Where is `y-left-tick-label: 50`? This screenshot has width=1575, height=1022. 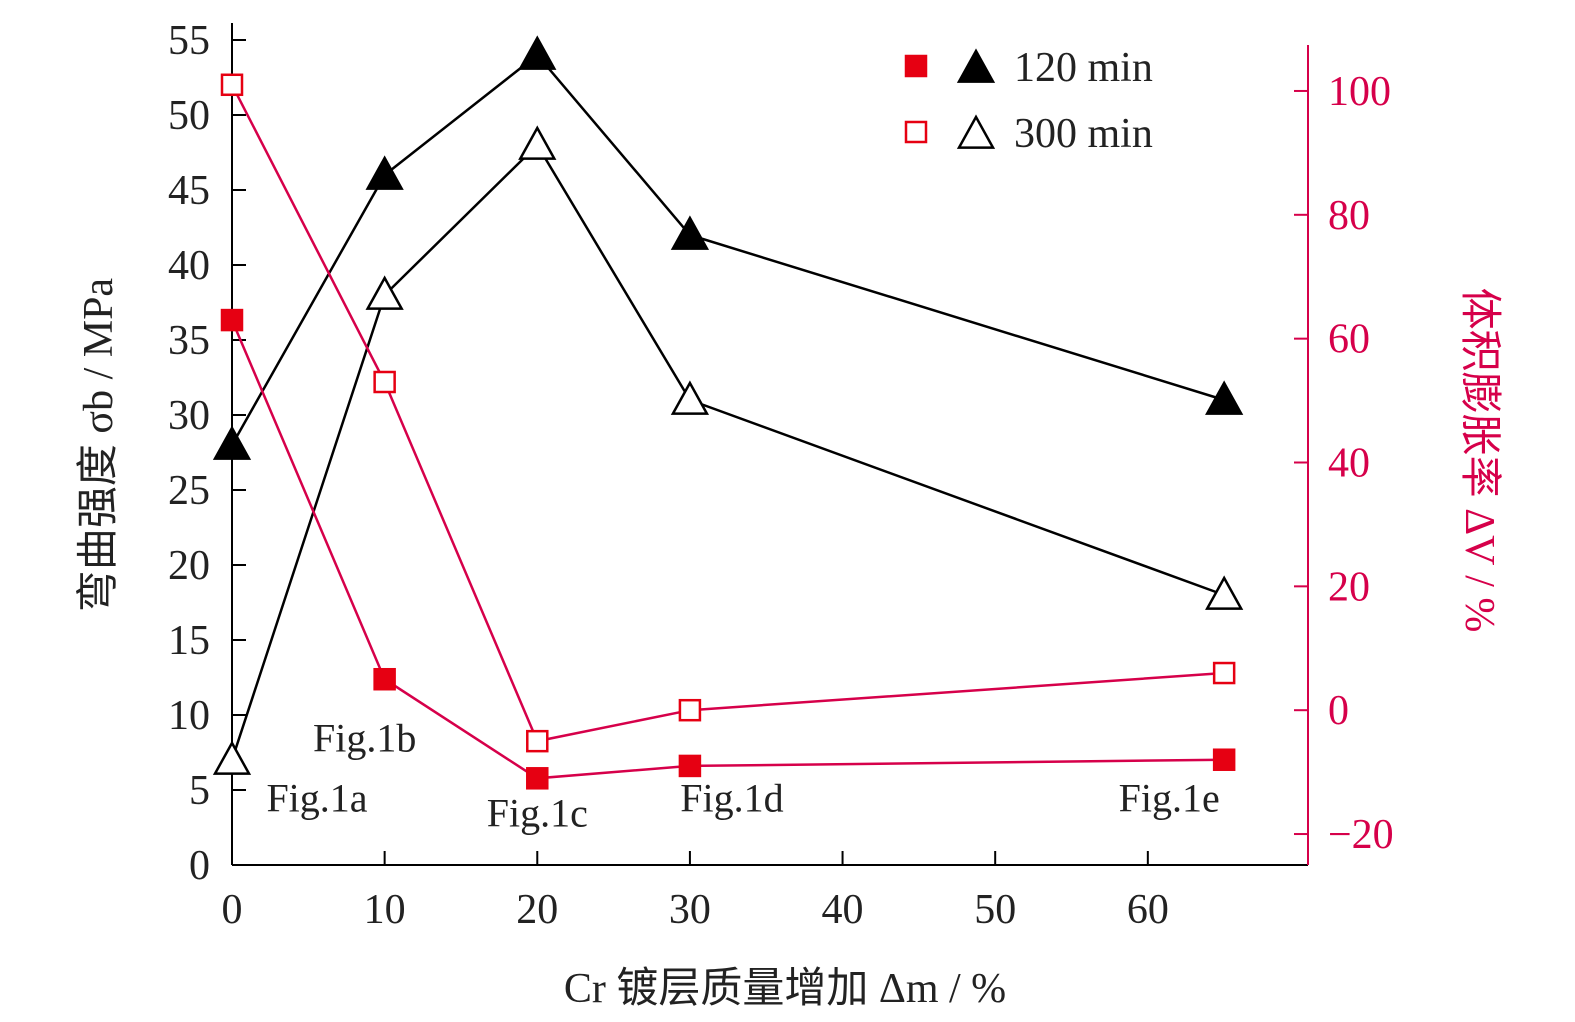 y-left-tick-label: 50 is located at coordinates (189, 116).